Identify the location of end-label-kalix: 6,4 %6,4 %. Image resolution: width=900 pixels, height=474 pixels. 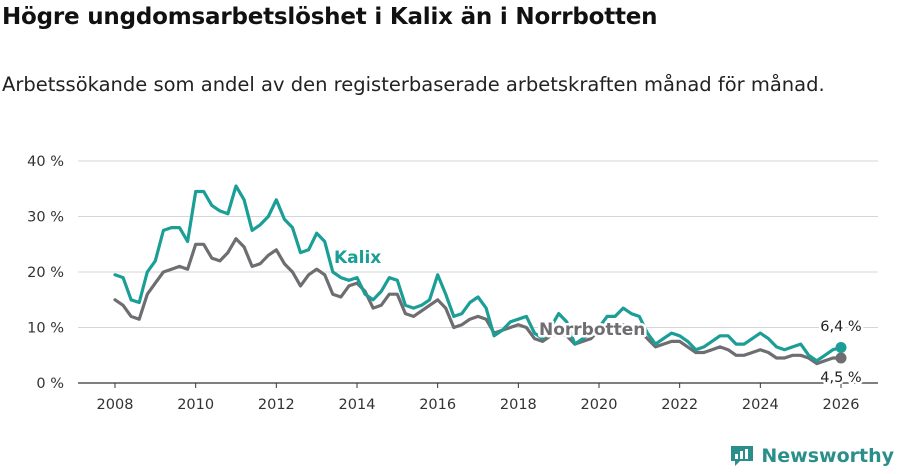
(841, 327).